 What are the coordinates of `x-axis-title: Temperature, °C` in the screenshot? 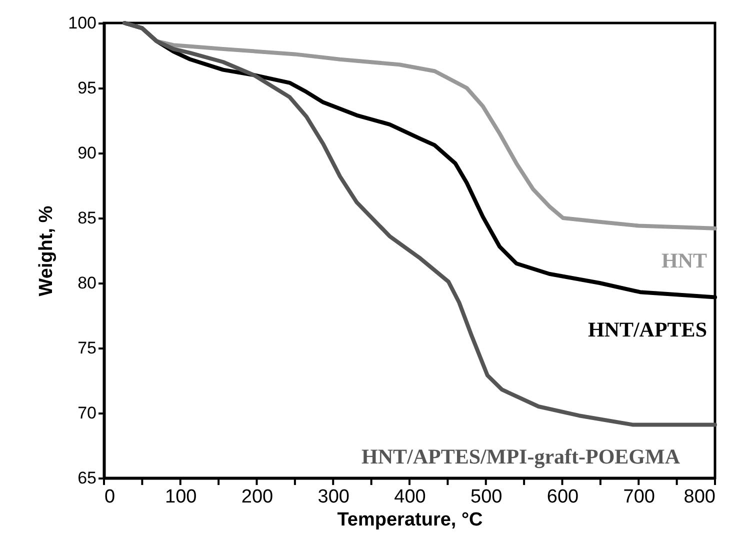 It's located at (410, 520).